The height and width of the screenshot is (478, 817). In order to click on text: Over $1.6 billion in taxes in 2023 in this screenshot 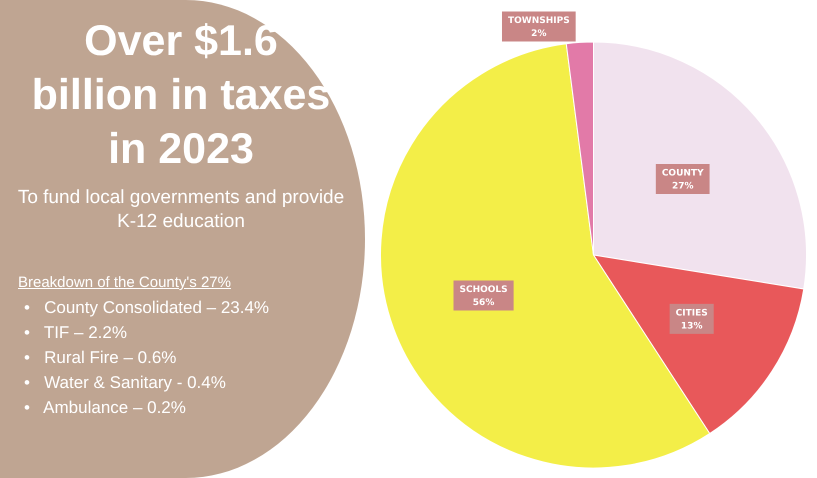, I will do `click(181, 95)`.